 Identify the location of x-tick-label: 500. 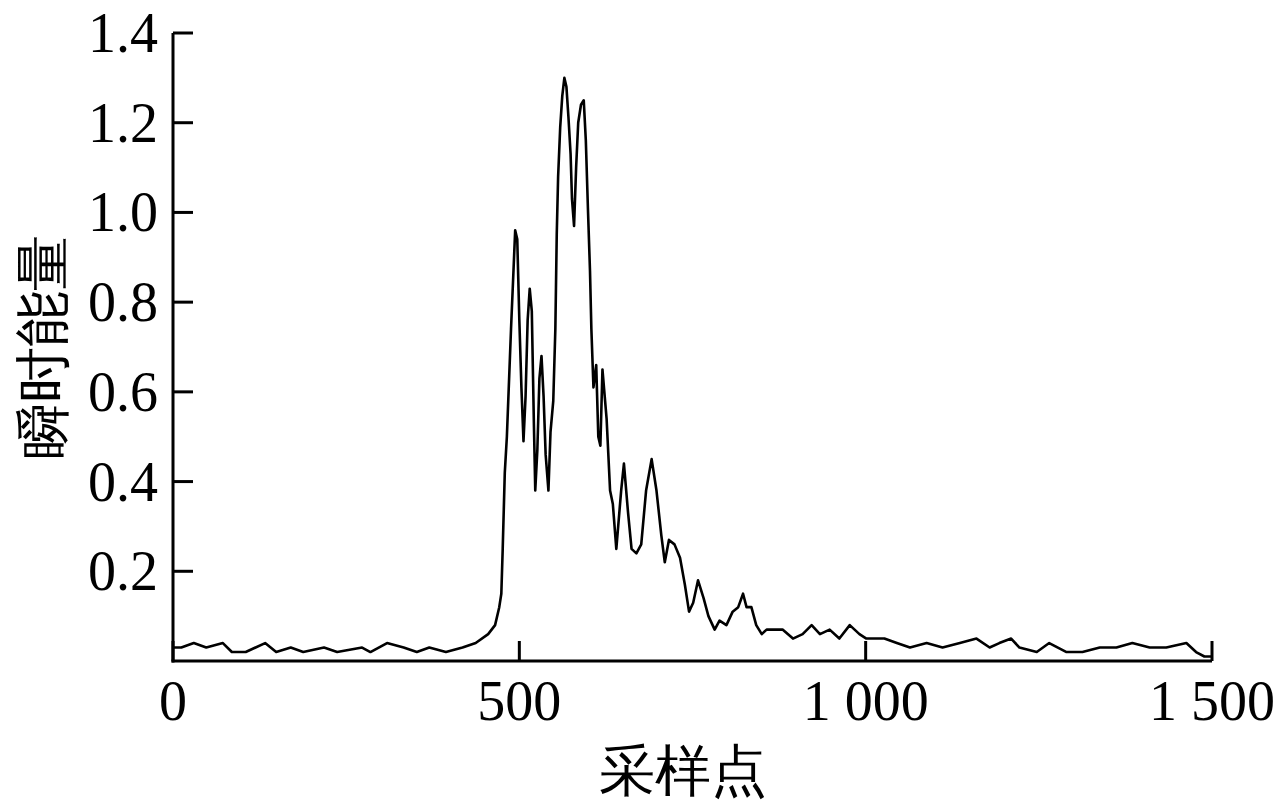
(519, 701).